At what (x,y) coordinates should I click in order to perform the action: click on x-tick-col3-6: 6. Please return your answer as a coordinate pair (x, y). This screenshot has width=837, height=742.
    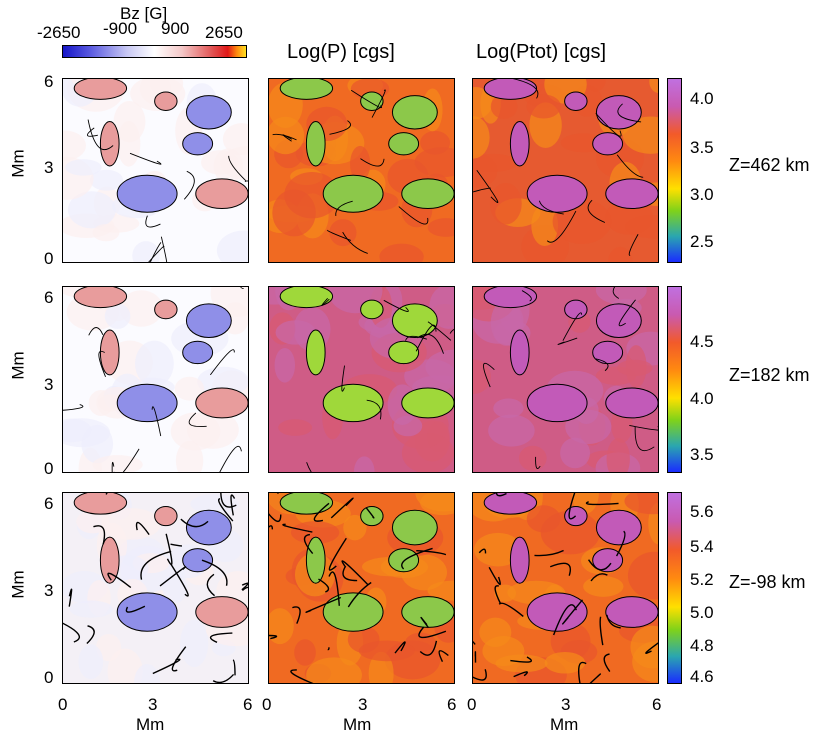
    Looking at the image, I should click on (657, 704).